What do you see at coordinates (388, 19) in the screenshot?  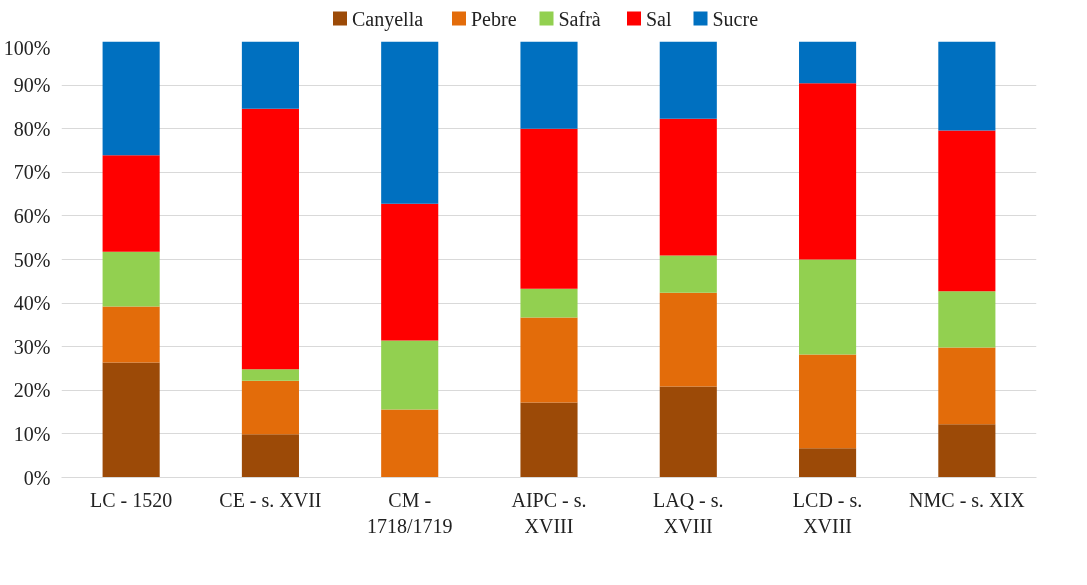 I see `legend-label: Canyella` at bounding box center [388, 19].